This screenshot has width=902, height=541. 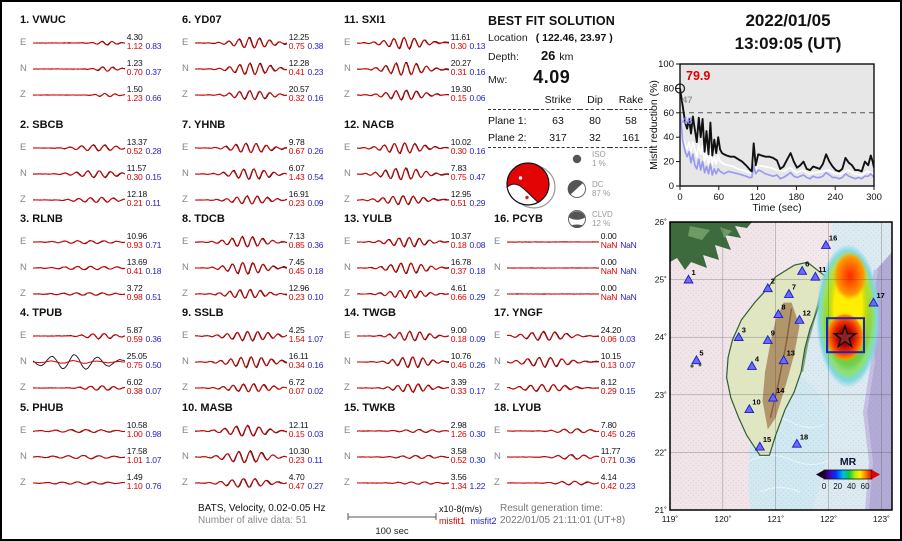 What do you see at coordinates (423, 42) in the screenshot?
I see `trace-row-SXI1-E: E 11.61 0.30 0.13` at bounding box center [423, 42].